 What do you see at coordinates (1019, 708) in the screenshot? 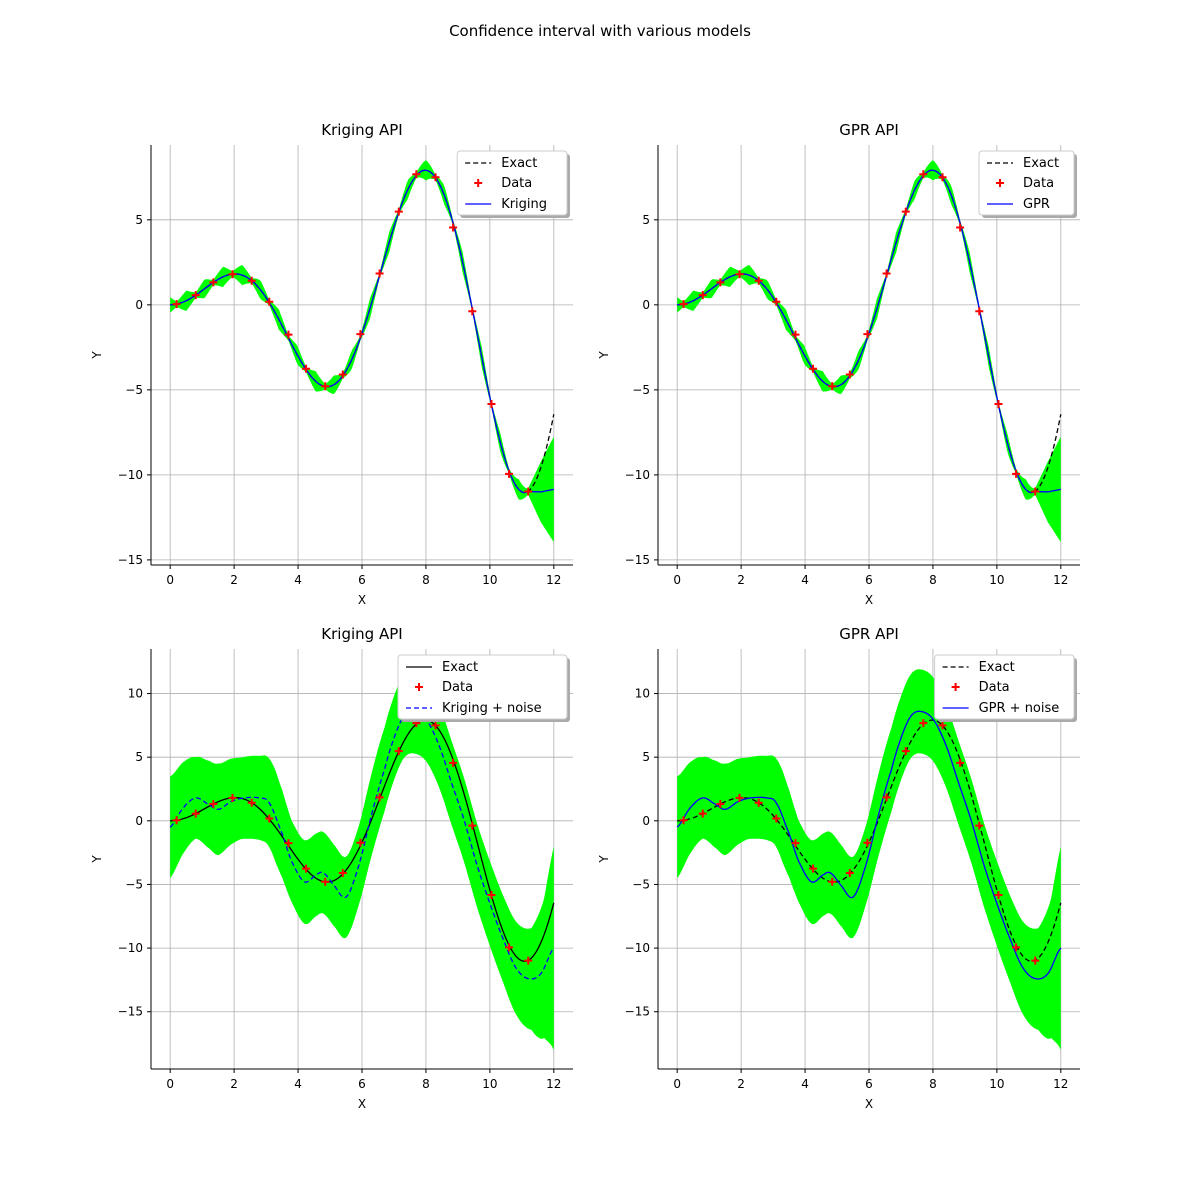
I see `legend-label: GPR + noise` at bounding box center [1019, 708].